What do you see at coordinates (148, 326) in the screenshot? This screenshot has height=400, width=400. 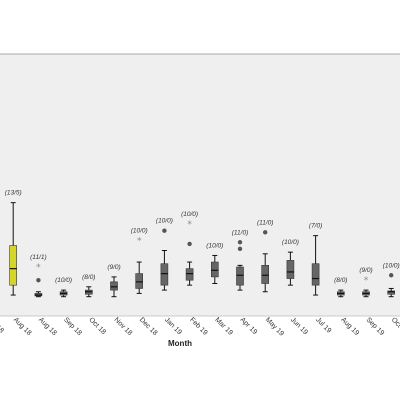 I see `x-tick-label: Dec 18` at bounding box center [148, 326].